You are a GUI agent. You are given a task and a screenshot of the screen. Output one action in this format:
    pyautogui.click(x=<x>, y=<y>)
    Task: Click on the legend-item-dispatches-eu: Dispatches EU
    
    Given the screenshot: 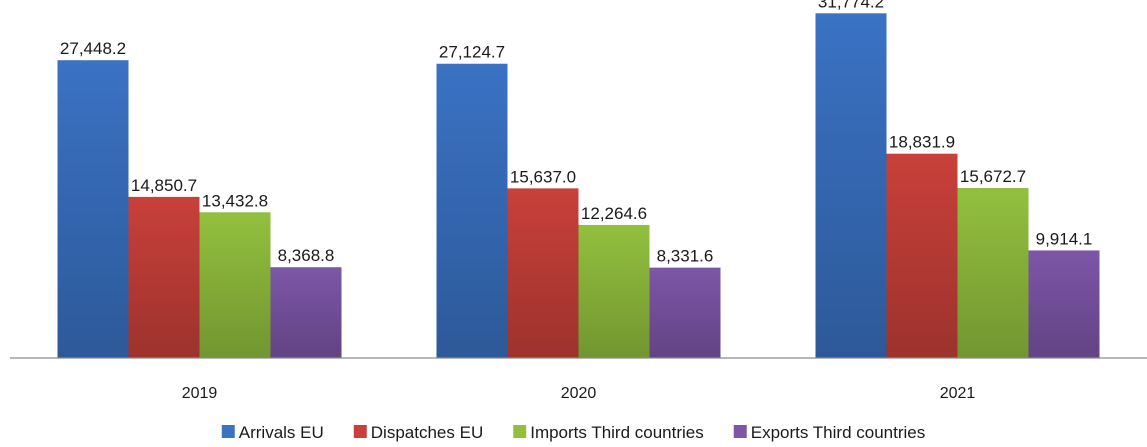 What is the action you would take?
    pyautogui.click(x=418, y=432)
    